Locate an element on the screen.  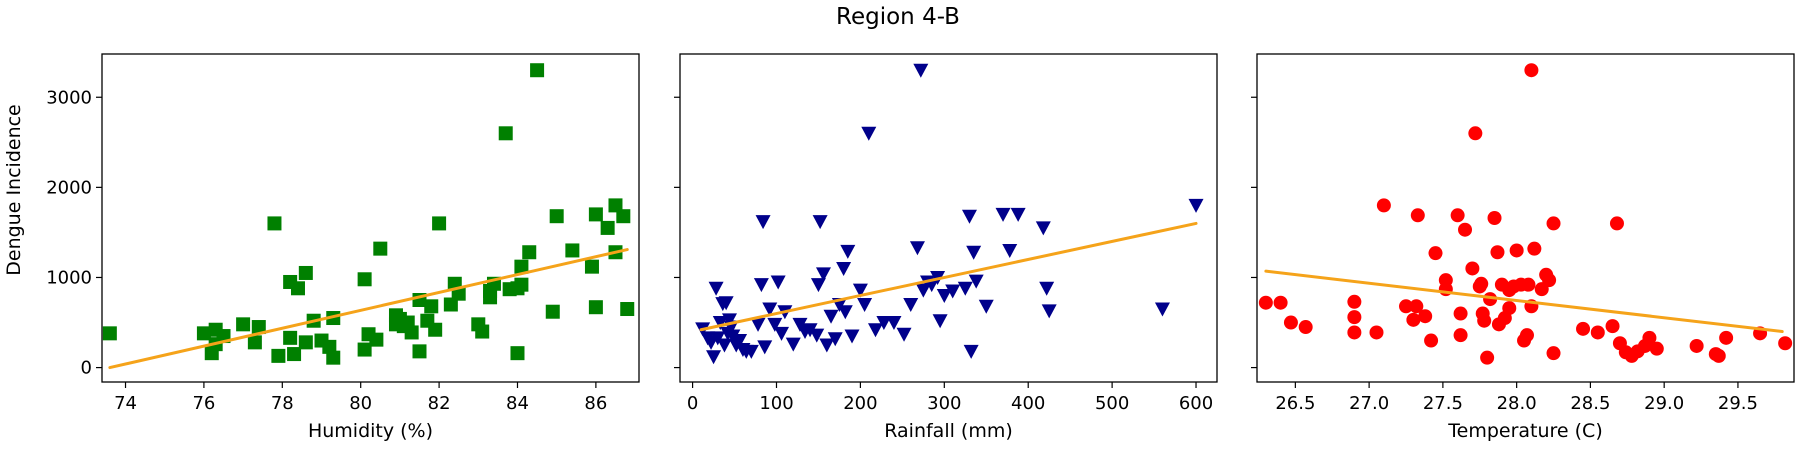
x-tick-label: 28.5 is located at coordinates (1590, 403).